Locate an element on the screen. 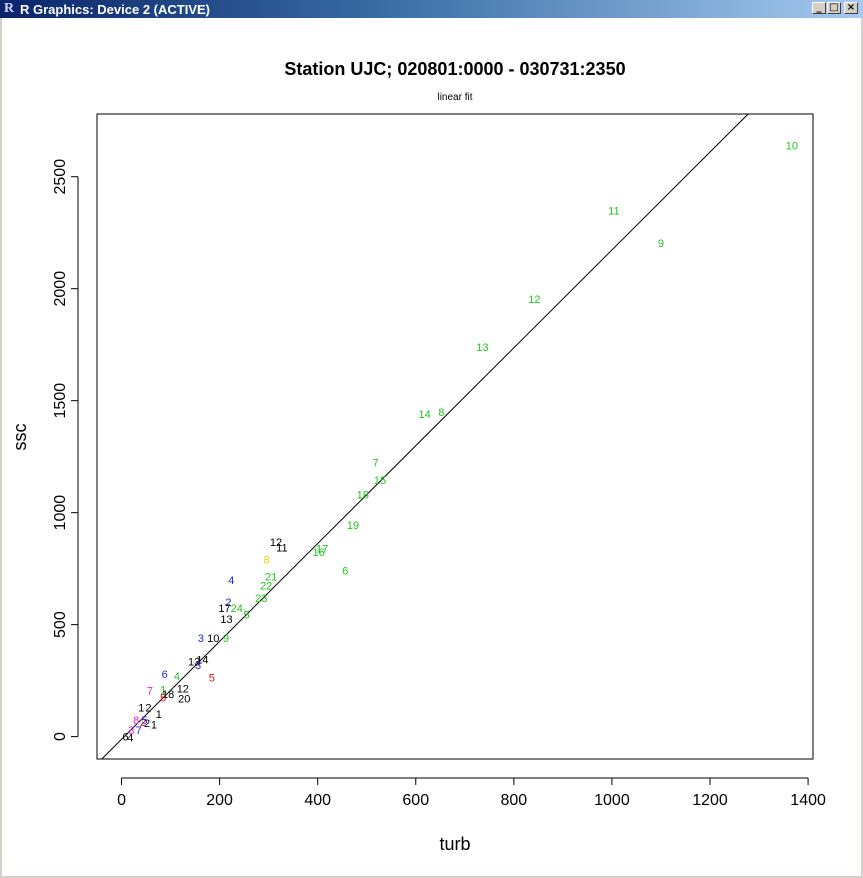 This screenshot has width=863, height=878. x-axis: 0 200 400 600 800 1000 1200 1400 is located at coordinates (471, 793).